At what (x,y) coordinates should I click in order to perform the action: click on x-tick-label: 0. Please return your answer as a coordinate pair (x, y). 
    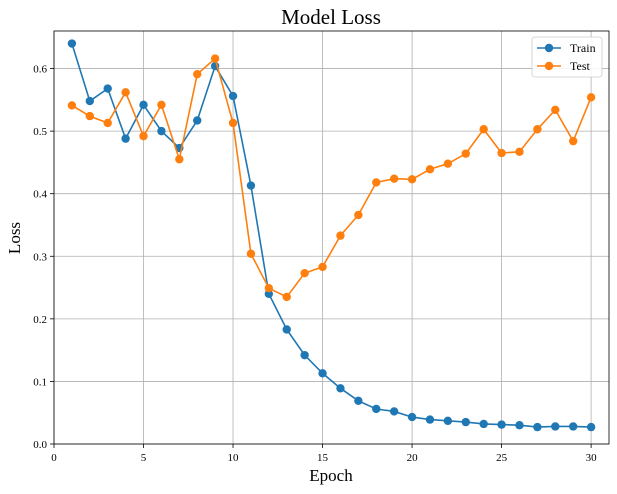
    Looking at the image, I should click on (54, 458).